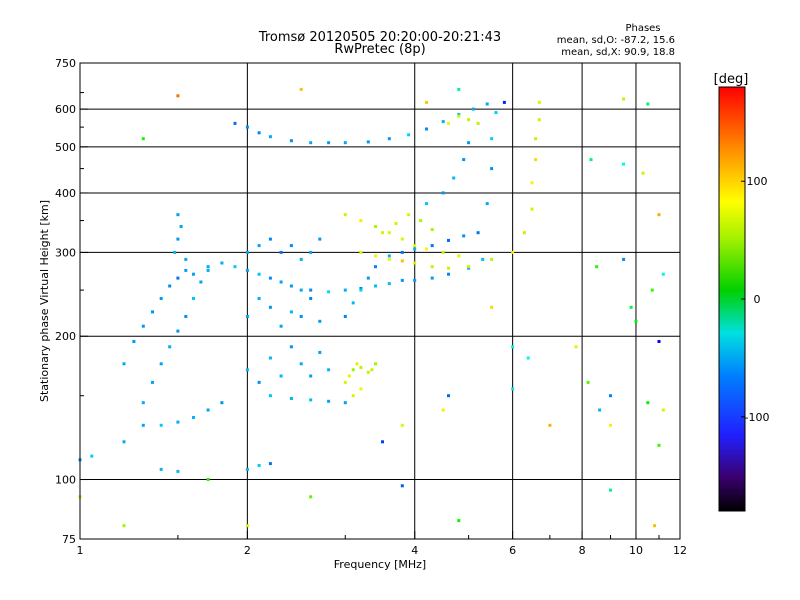 This screenshot has height=600, width=800. Describe the element at coordinates (414, 550) in the screenshot. I see `x-tick-label: 4` at that location.